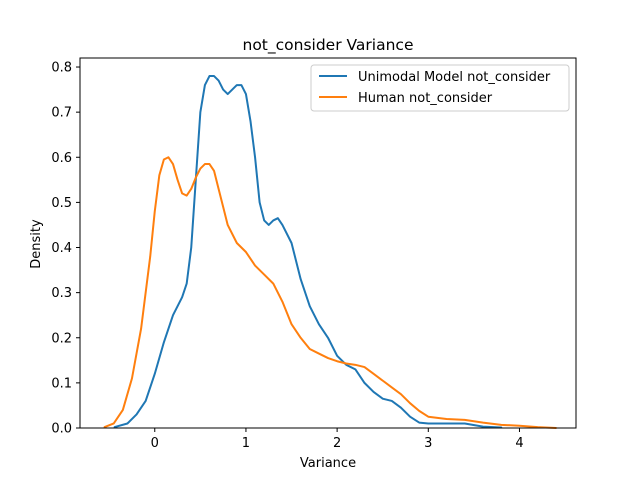 This screenshot has height=480, width=640. What do you see at coordinates (61, 338) in the screenshot?
I see `y-tick-label: 0.2` at bounding box center [61, 338].